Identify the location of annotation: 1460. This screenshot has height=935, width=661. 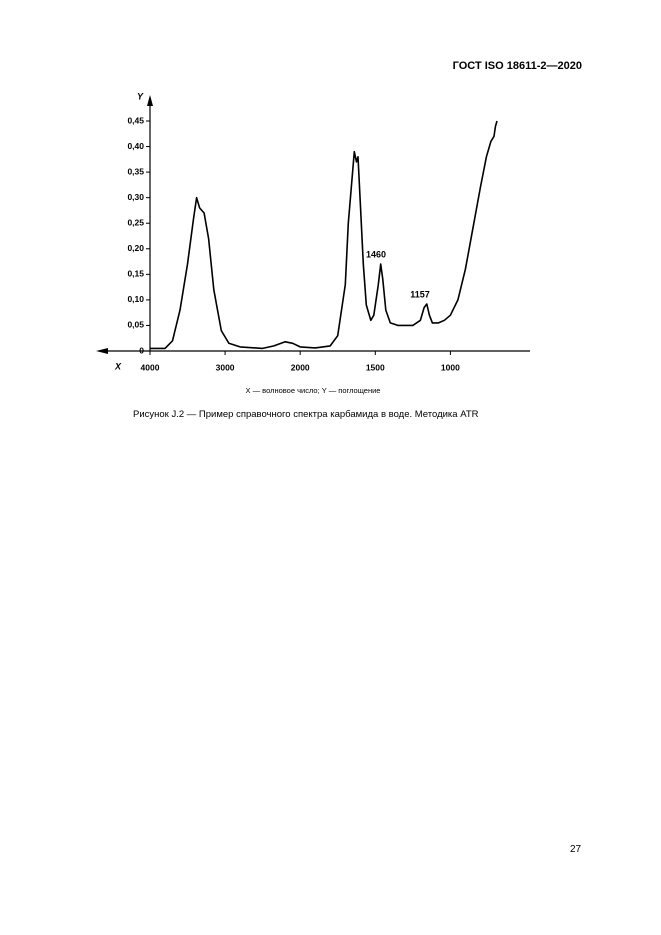
(376, 254).